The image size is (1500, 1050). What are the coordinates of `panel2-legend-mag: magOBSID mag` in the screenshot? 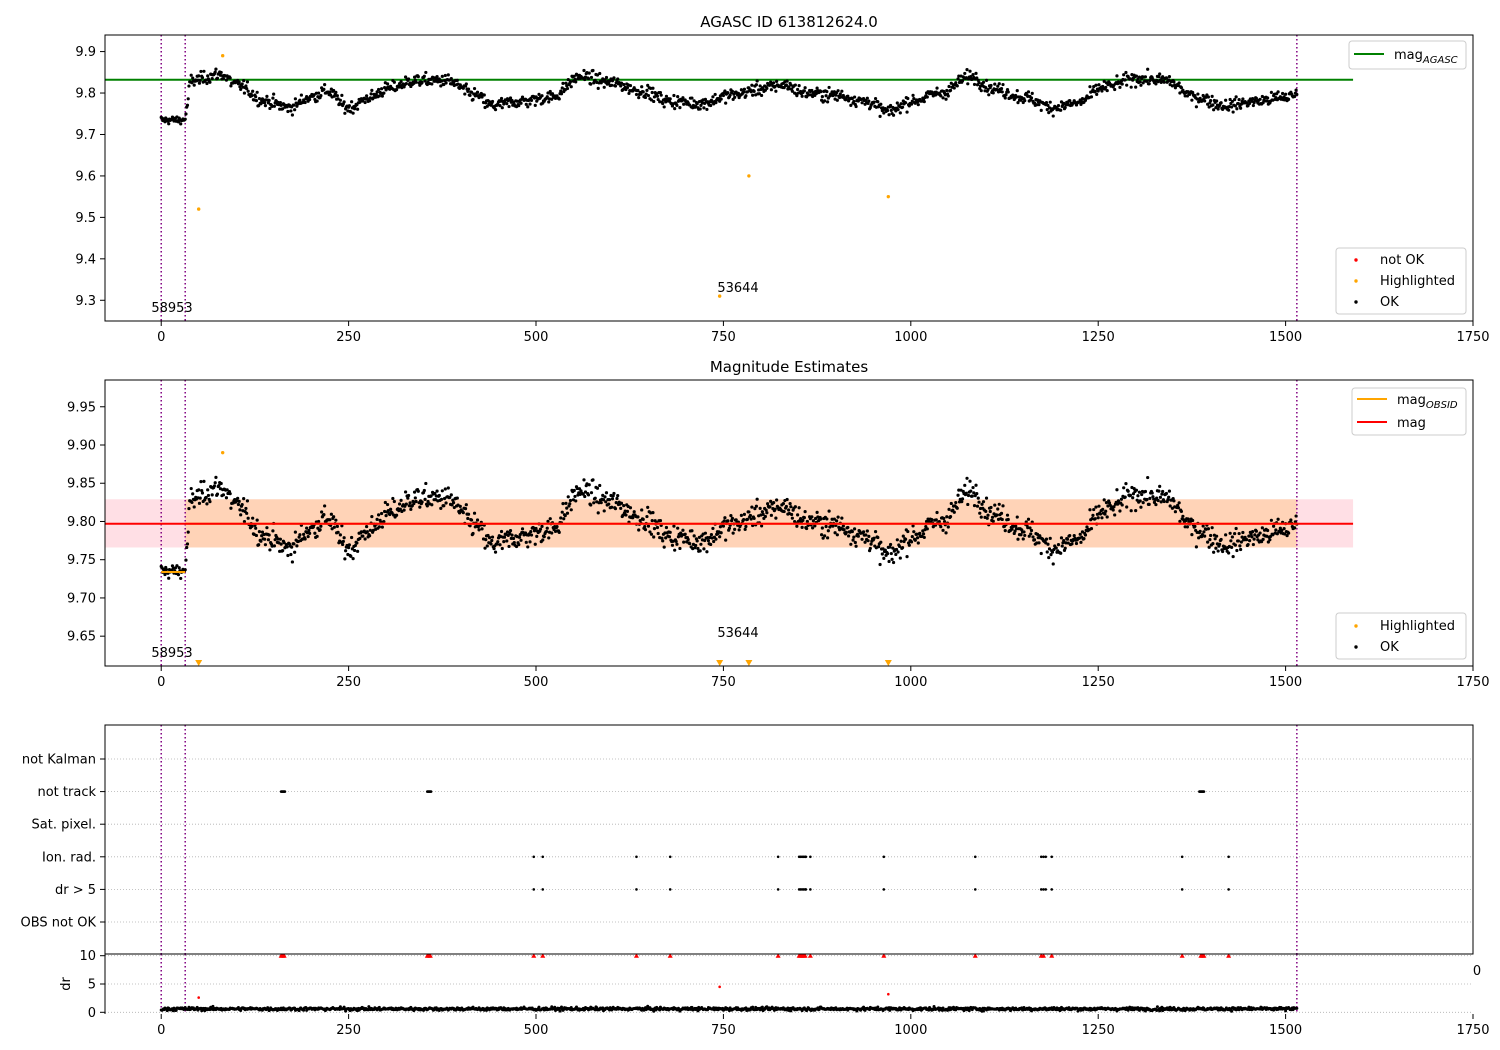 It's located at (1409, 411).